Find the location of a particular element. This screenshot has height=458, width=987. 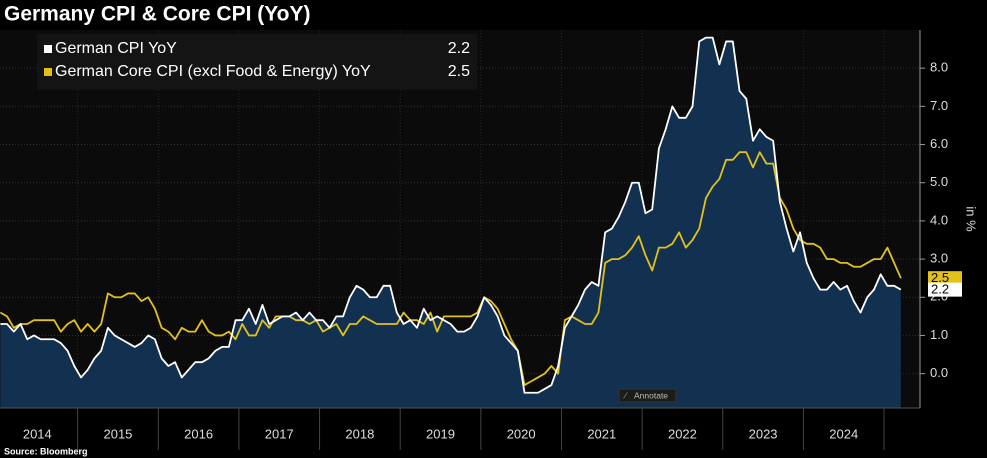

y-axis-label: in % is located at coordinates (971, 219).